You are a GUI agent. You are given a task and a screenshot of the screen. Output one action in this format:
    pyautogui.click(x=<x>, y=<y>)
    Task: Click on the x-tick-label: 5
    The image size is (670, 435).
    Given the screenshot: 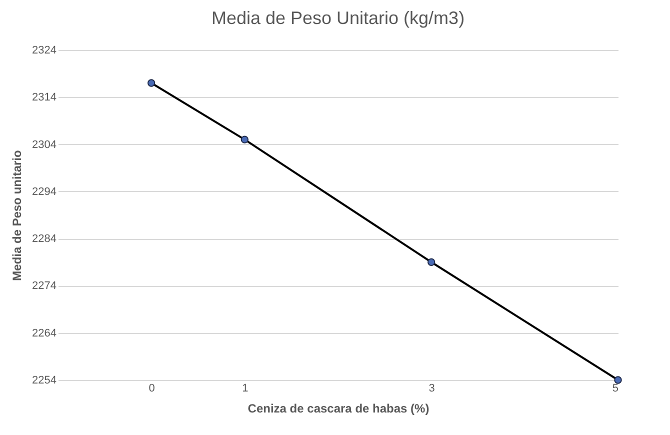 What is the action you would take?
    pyautogui.click(x=615, y=388)
    